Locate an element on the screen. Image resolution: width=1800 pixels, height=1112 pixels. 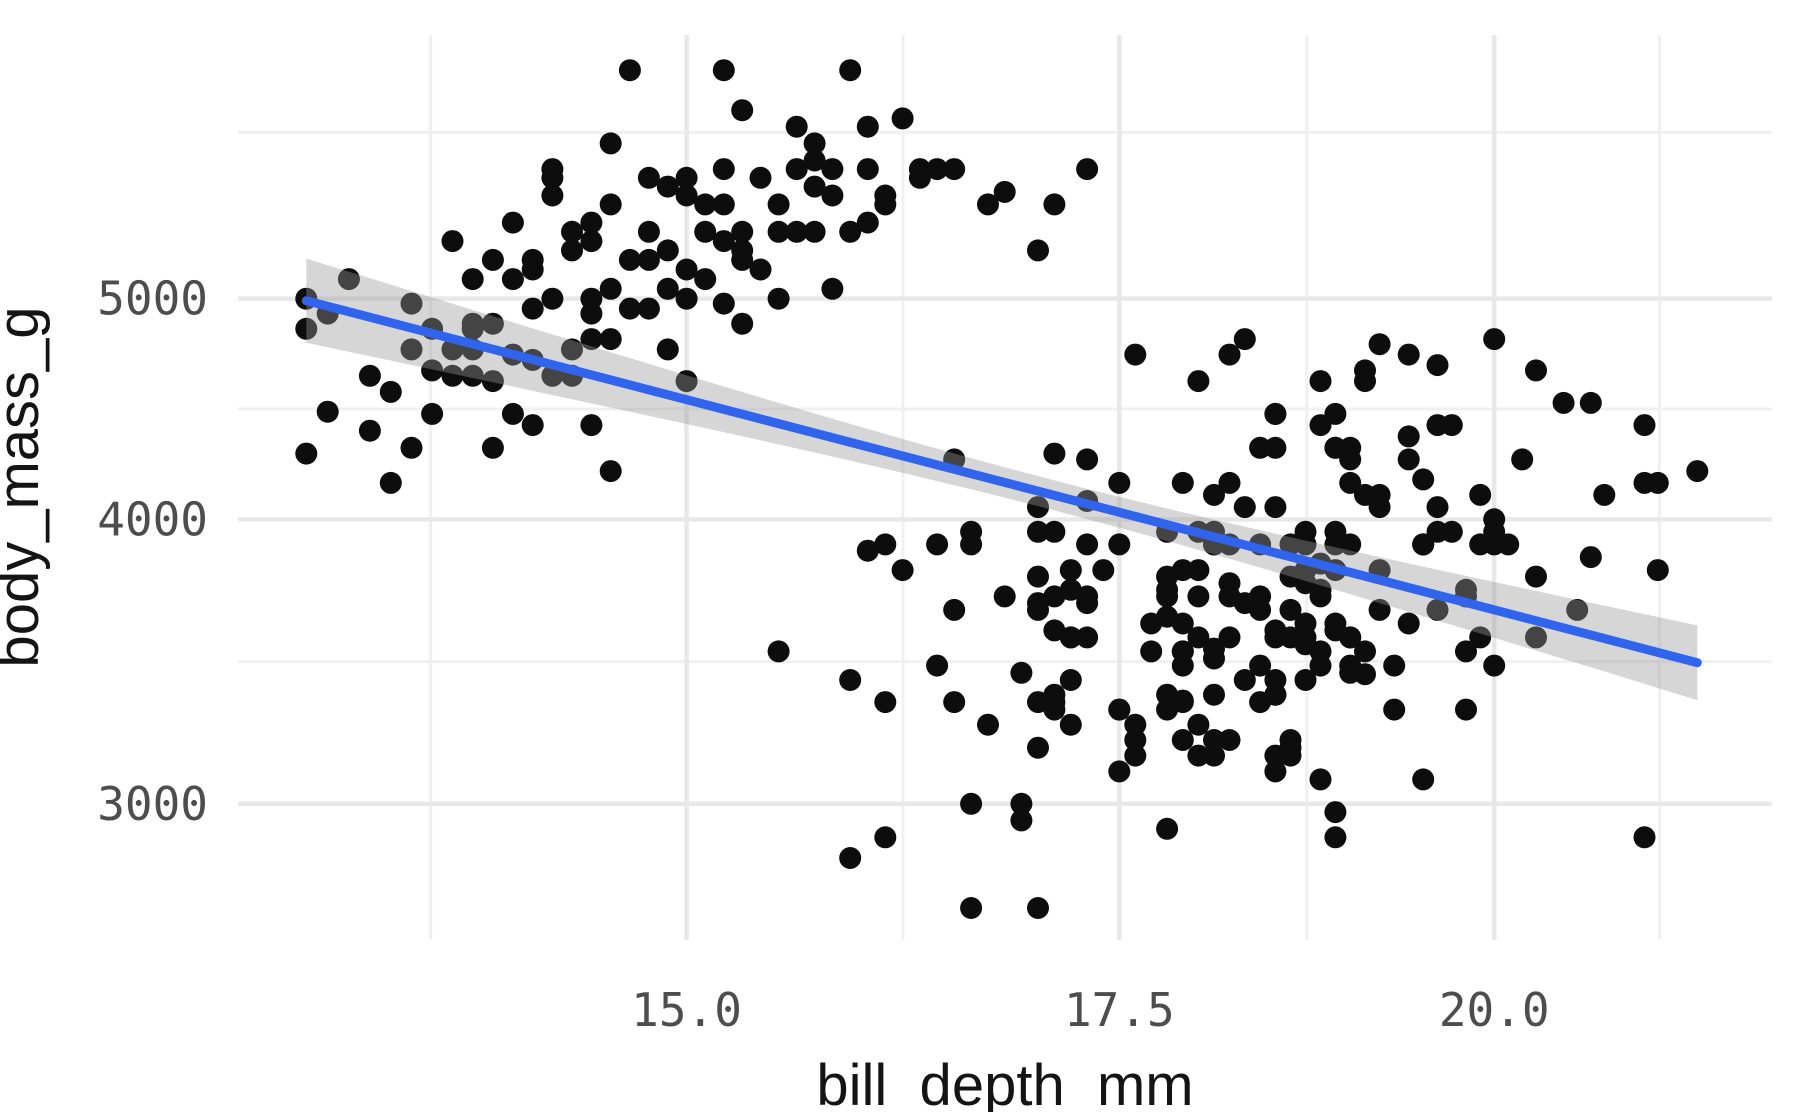
x-tick-label: 15.0 is located at coordinates (686, 1010).